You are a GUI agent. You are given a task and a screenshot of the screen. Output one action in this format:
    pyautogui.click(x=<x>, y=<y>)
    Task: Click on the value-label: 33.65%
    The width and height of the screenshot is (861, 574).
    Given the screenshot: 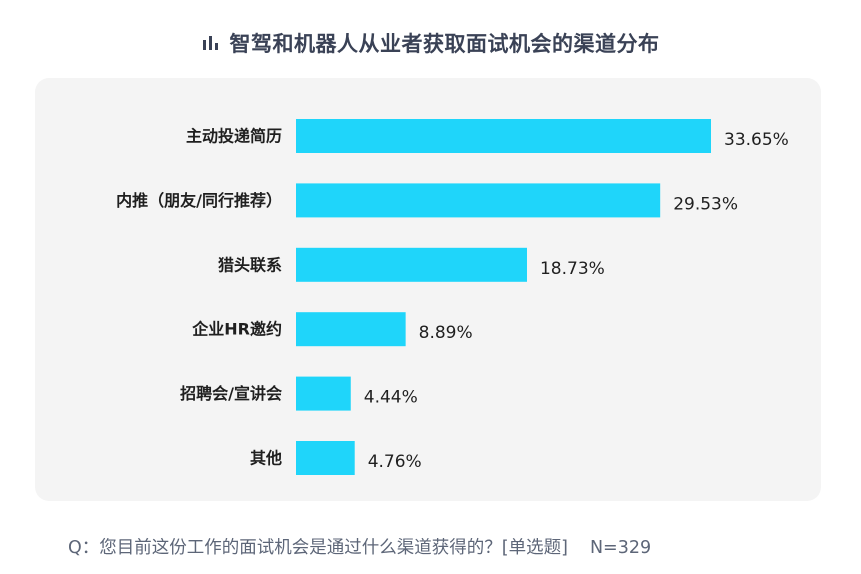 What is the action you would take?
    pyautogui.click(x=756, y=140)
    